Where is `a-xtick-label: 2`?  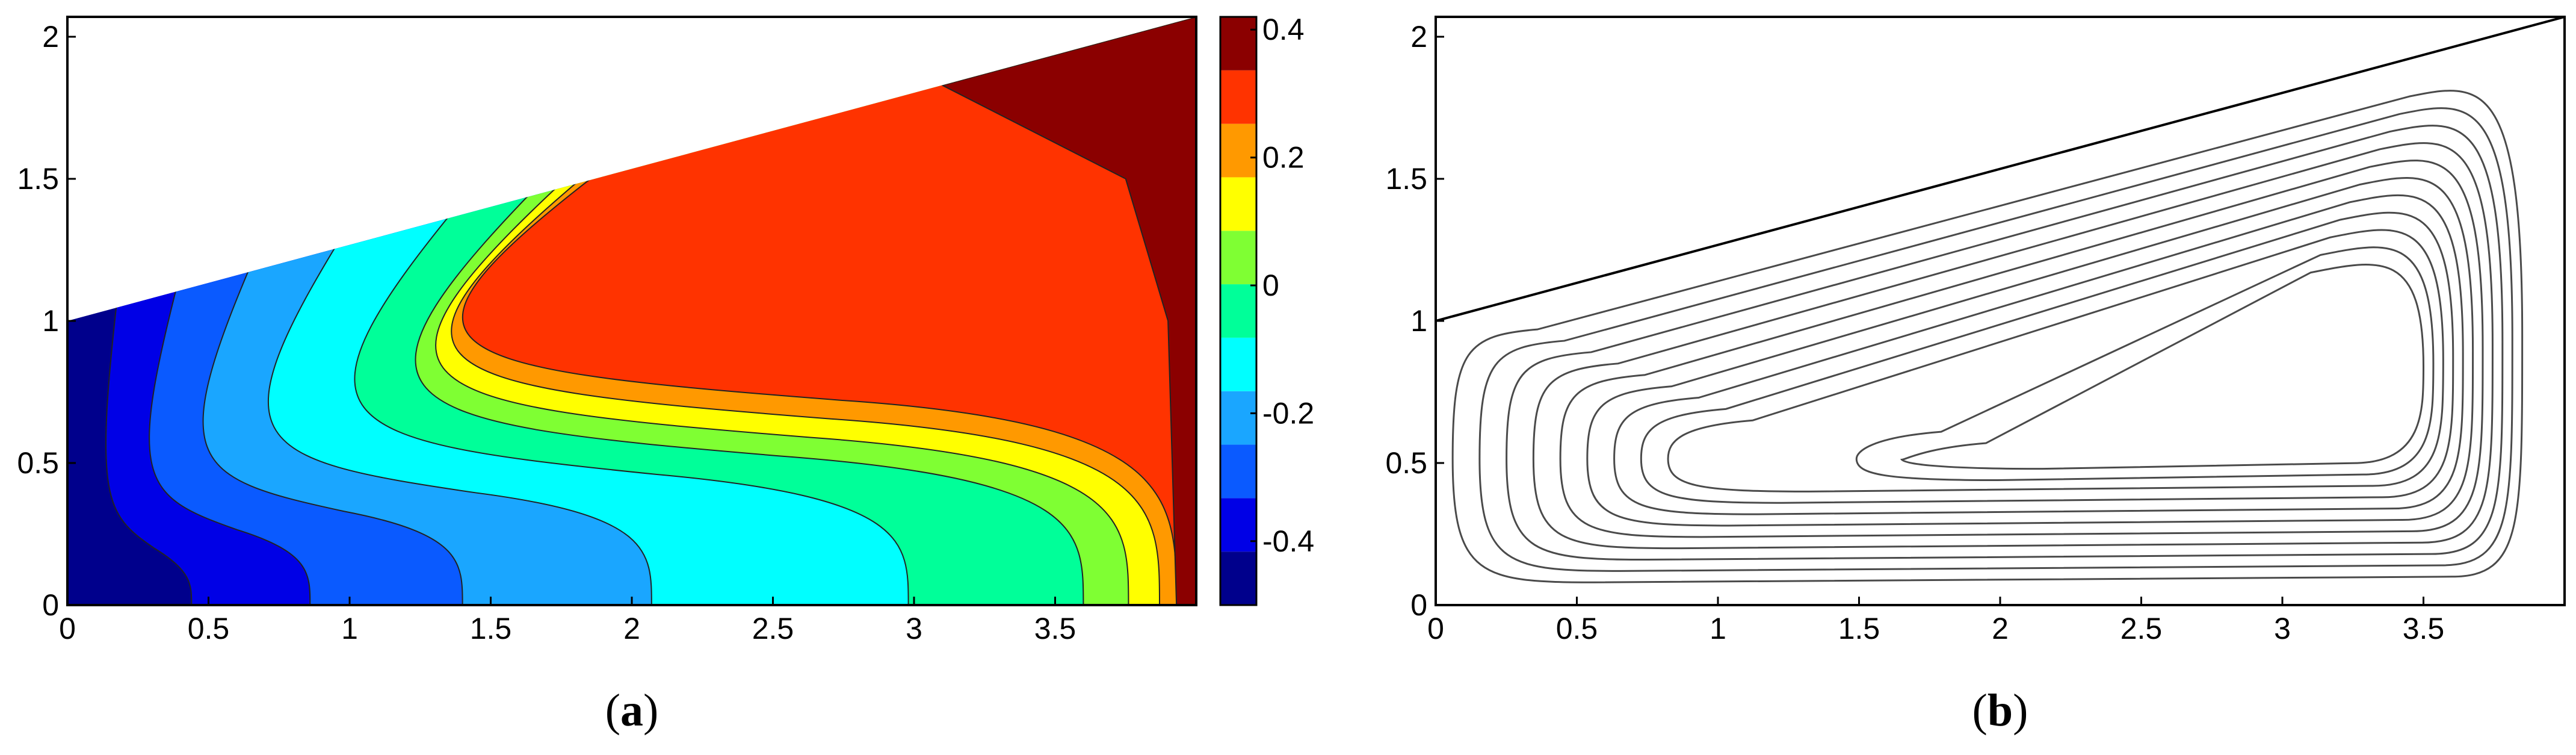
a-xtick-label: 2 is located at coordinates (631, 628).